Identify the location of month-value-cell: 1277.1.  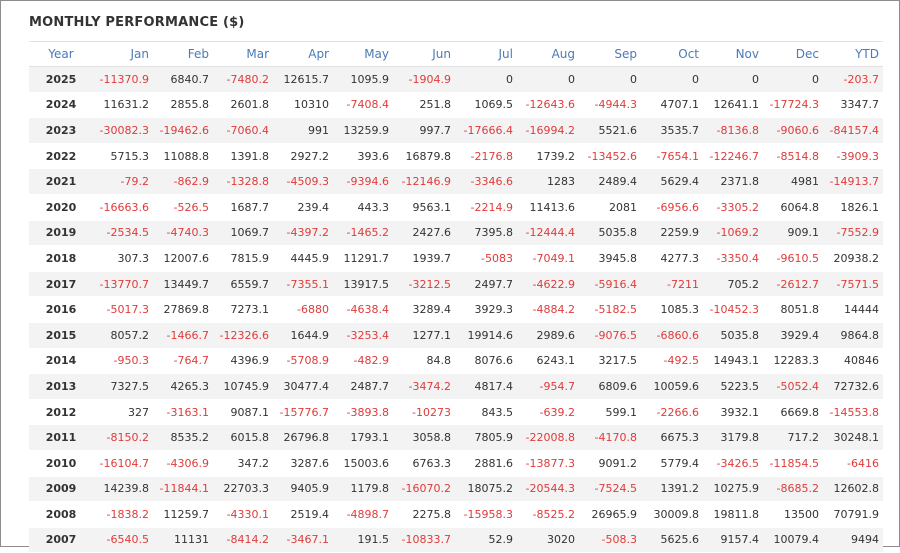
(424, 335).